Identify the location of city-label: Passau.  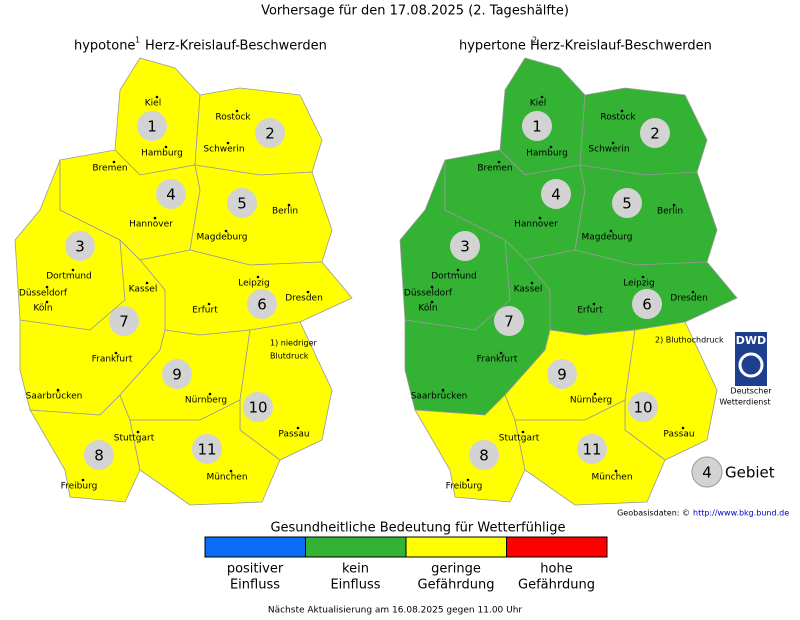
(293, 435).